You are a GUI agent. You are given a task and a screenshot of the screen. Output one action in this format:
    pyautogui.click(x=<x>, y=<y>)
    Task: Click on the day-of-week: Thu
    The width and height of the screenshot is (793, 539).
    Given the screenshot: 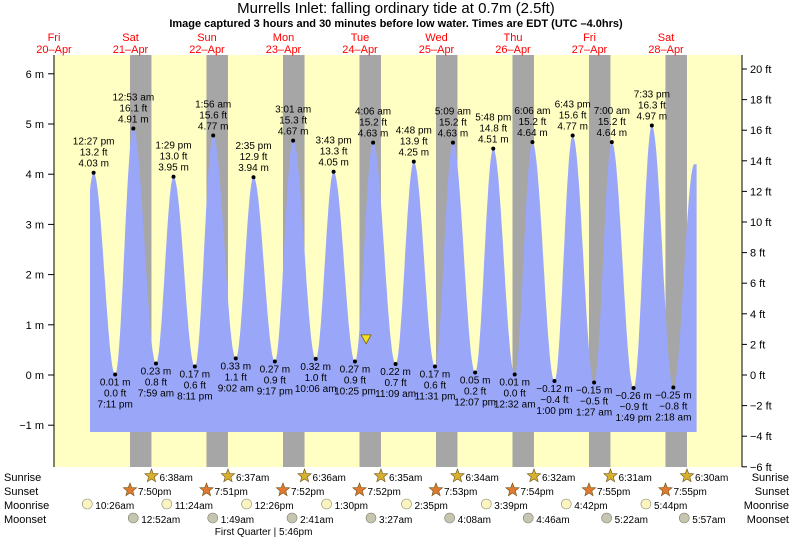 What is the action you would take?
    pyautogui.click(x=513, y=38)
    